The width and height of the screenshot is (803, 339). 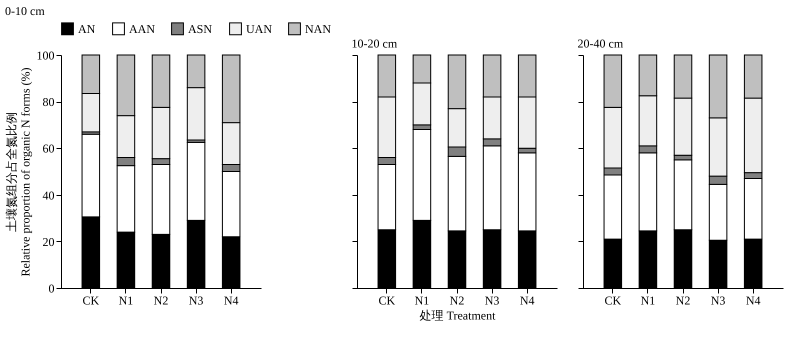 What do you see at coordinates (318, 29) in the screenshot?
I see `legend-label: NAN` at bounding box center [318, 29].